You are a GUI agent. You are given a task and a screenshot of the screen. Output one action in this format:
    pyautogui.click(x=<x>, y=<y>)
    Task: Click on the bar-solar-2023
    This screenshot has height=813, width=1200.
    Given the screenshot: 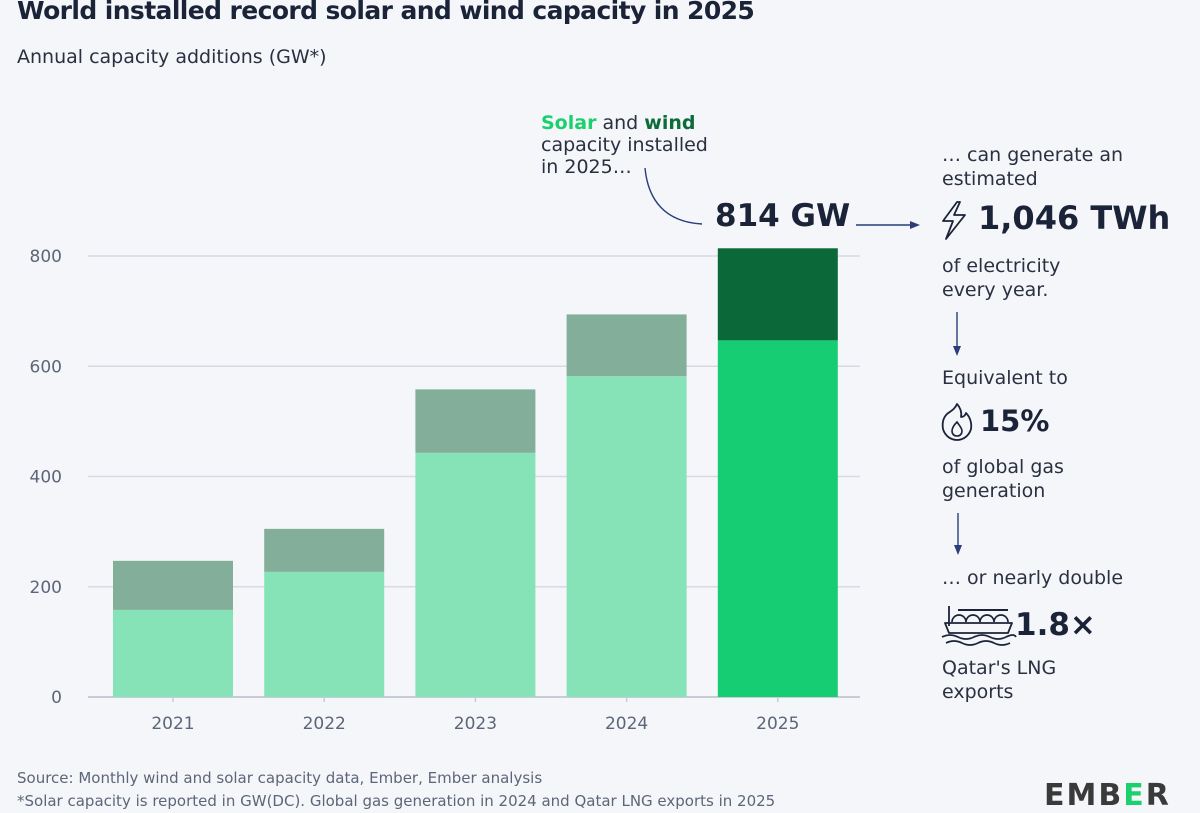 What is the action you would take?
    pyautogui.click(x=475, y=574)
    